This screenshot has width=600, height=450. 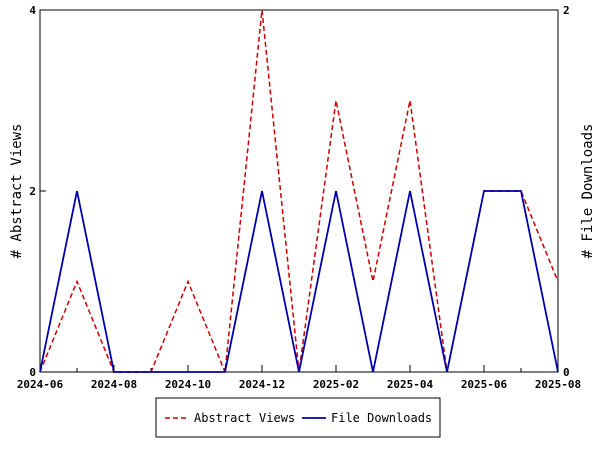 I want to click on legend: Abstract Views File Downloads, so click(x=298, y=417).